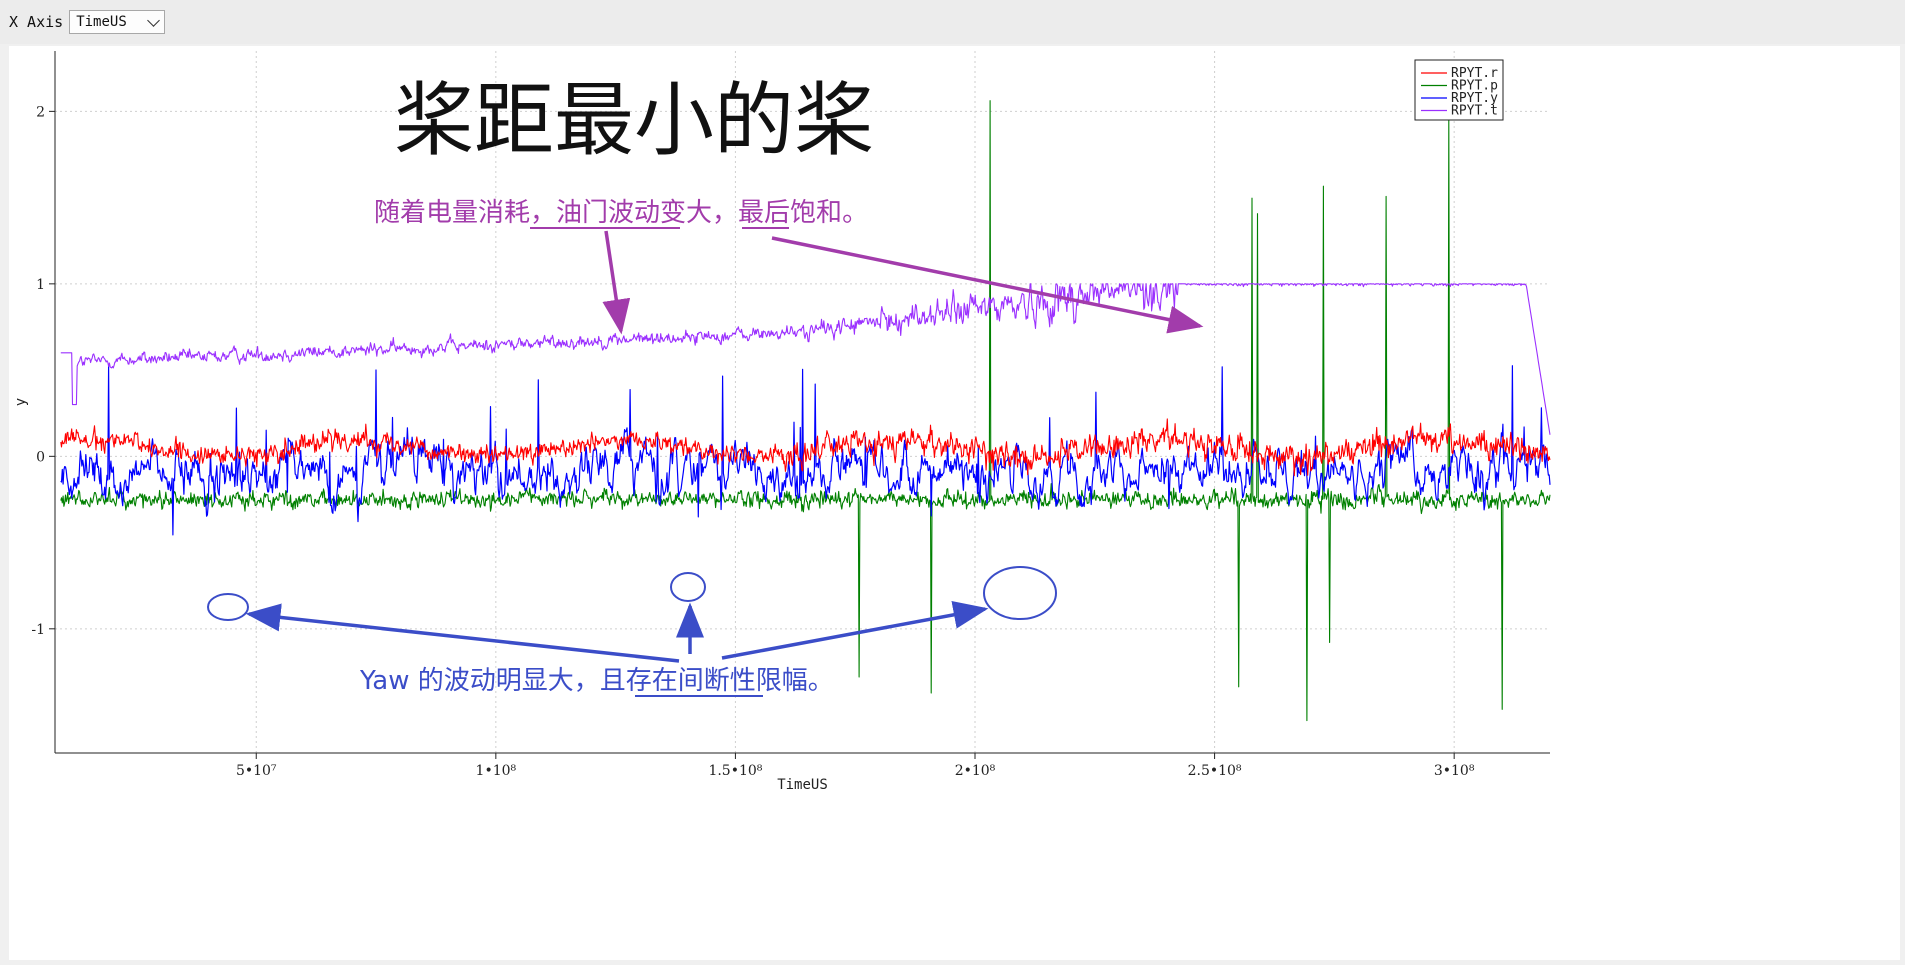 The image size is (1905, 965). Describe the element at coordinates (256, 771) in the screenshot. I see `x-tick-label: 5•10⁷` at that location.